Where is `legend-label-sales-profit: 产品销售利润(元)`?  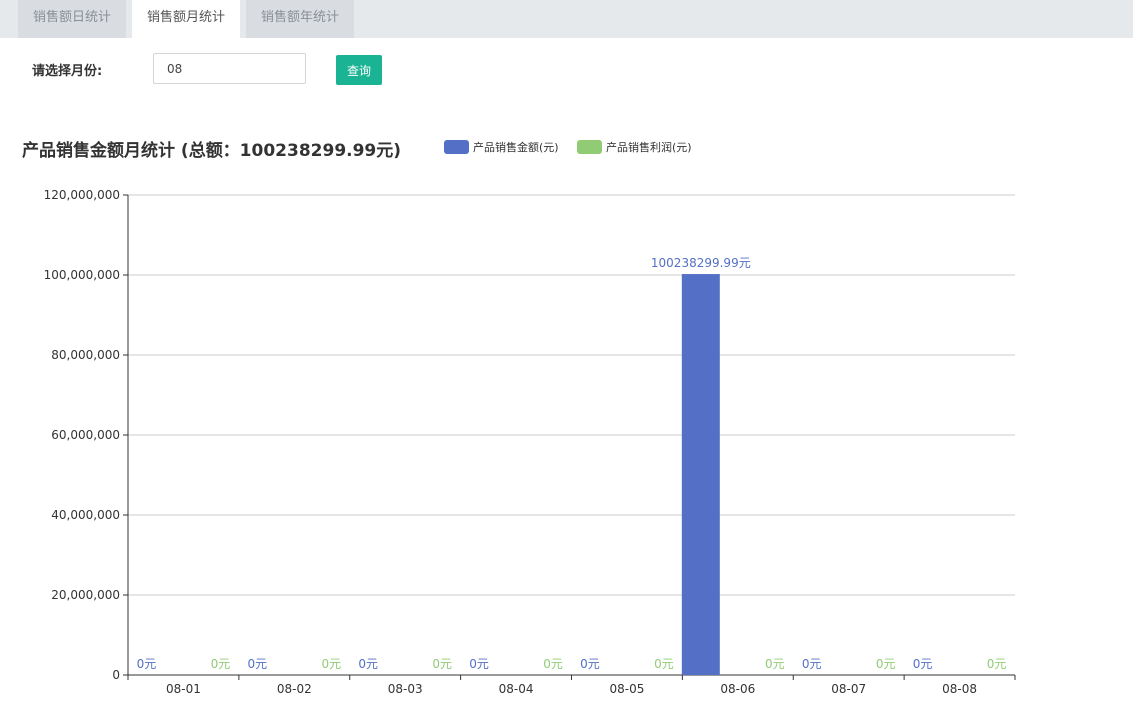 legend-label-sales-profit: 产品销售利润(元) is located at coordinates (649, 147).